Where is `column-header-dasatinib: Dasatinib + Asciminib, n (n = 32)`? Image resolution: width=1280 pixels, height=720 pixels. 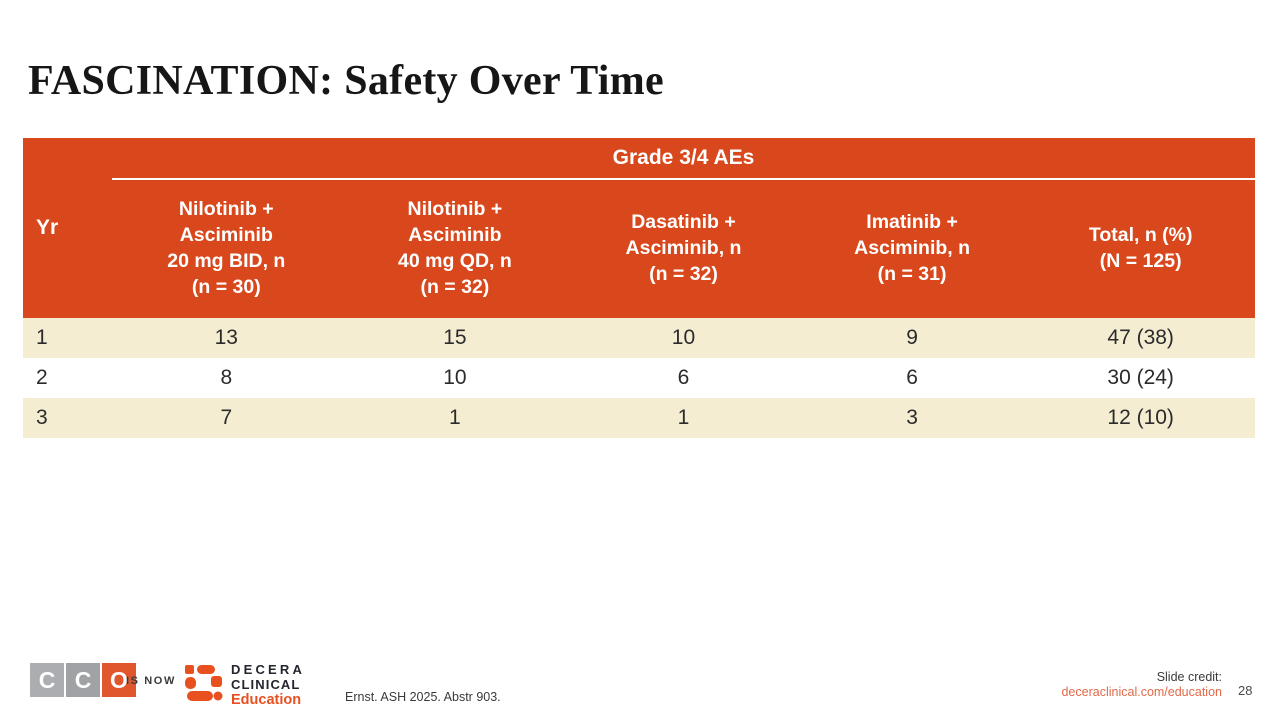 column-header-dasatinib: Dasatinib + Asciminib, n (n = 32) is located at coordinates (683, 248).